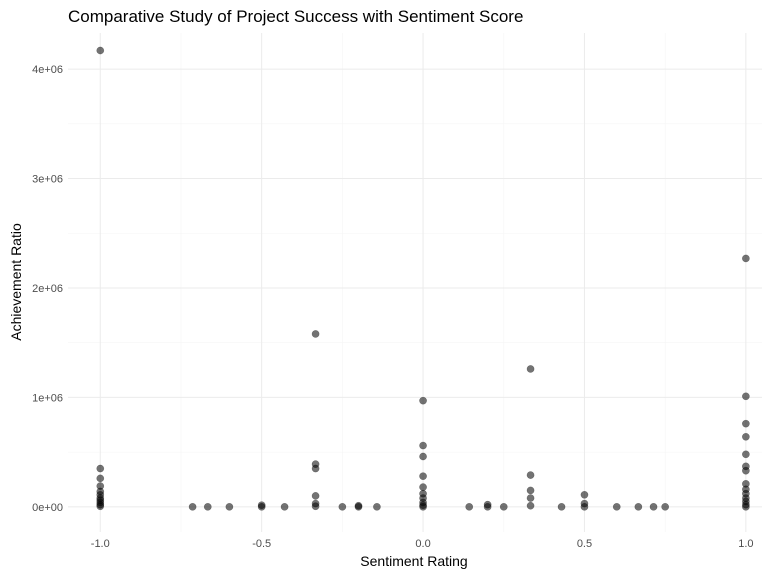 The image size is (768, 576). Describe the element at coordinates (16, 282) in the screenshot. I see `y-axis-title: Achievement Ratio` at that location.